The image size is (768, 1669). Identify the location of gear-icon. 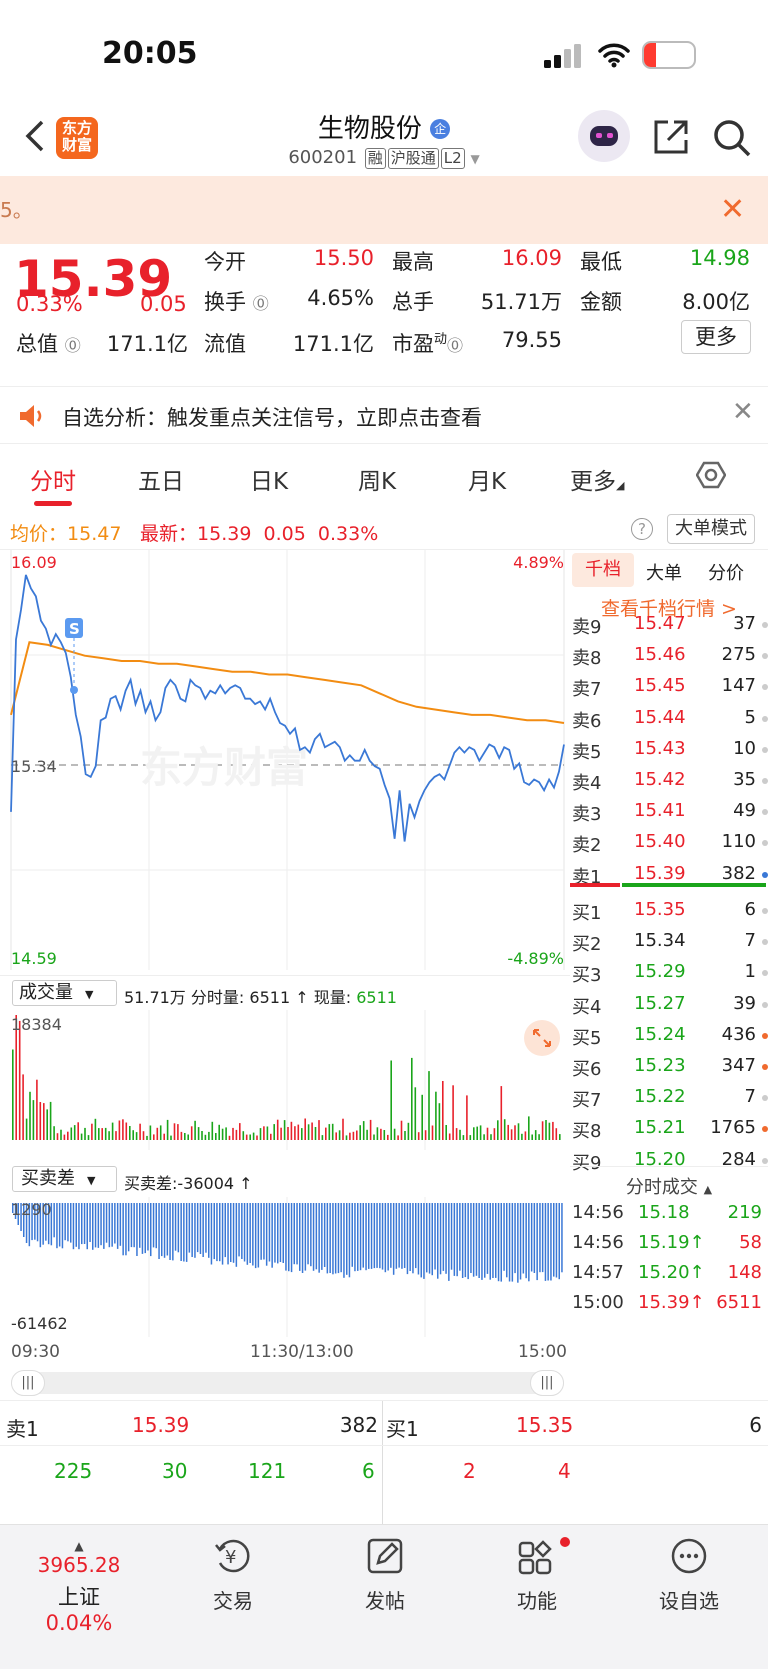
(711, 475).